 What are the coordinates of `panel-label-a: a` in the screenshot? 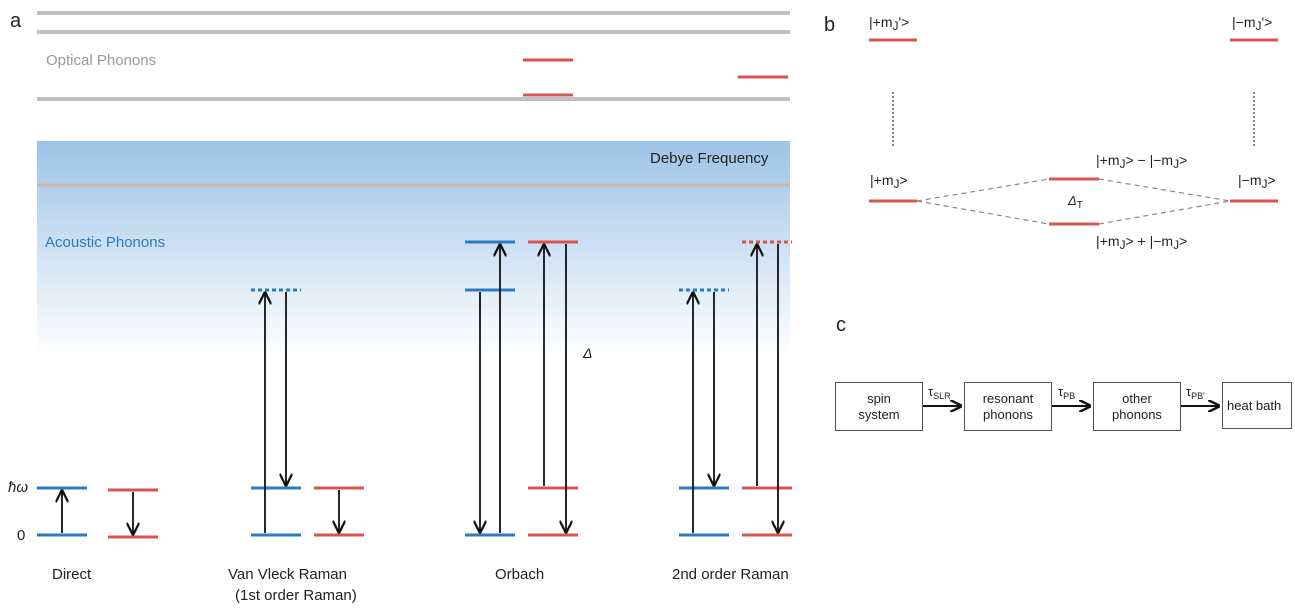 It's located at (16, 21).